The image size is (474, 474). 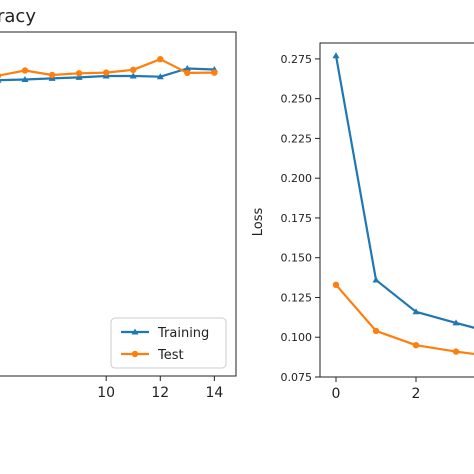 I want to click on loss-x-tick-label: 2, so click(x=416, y=394).